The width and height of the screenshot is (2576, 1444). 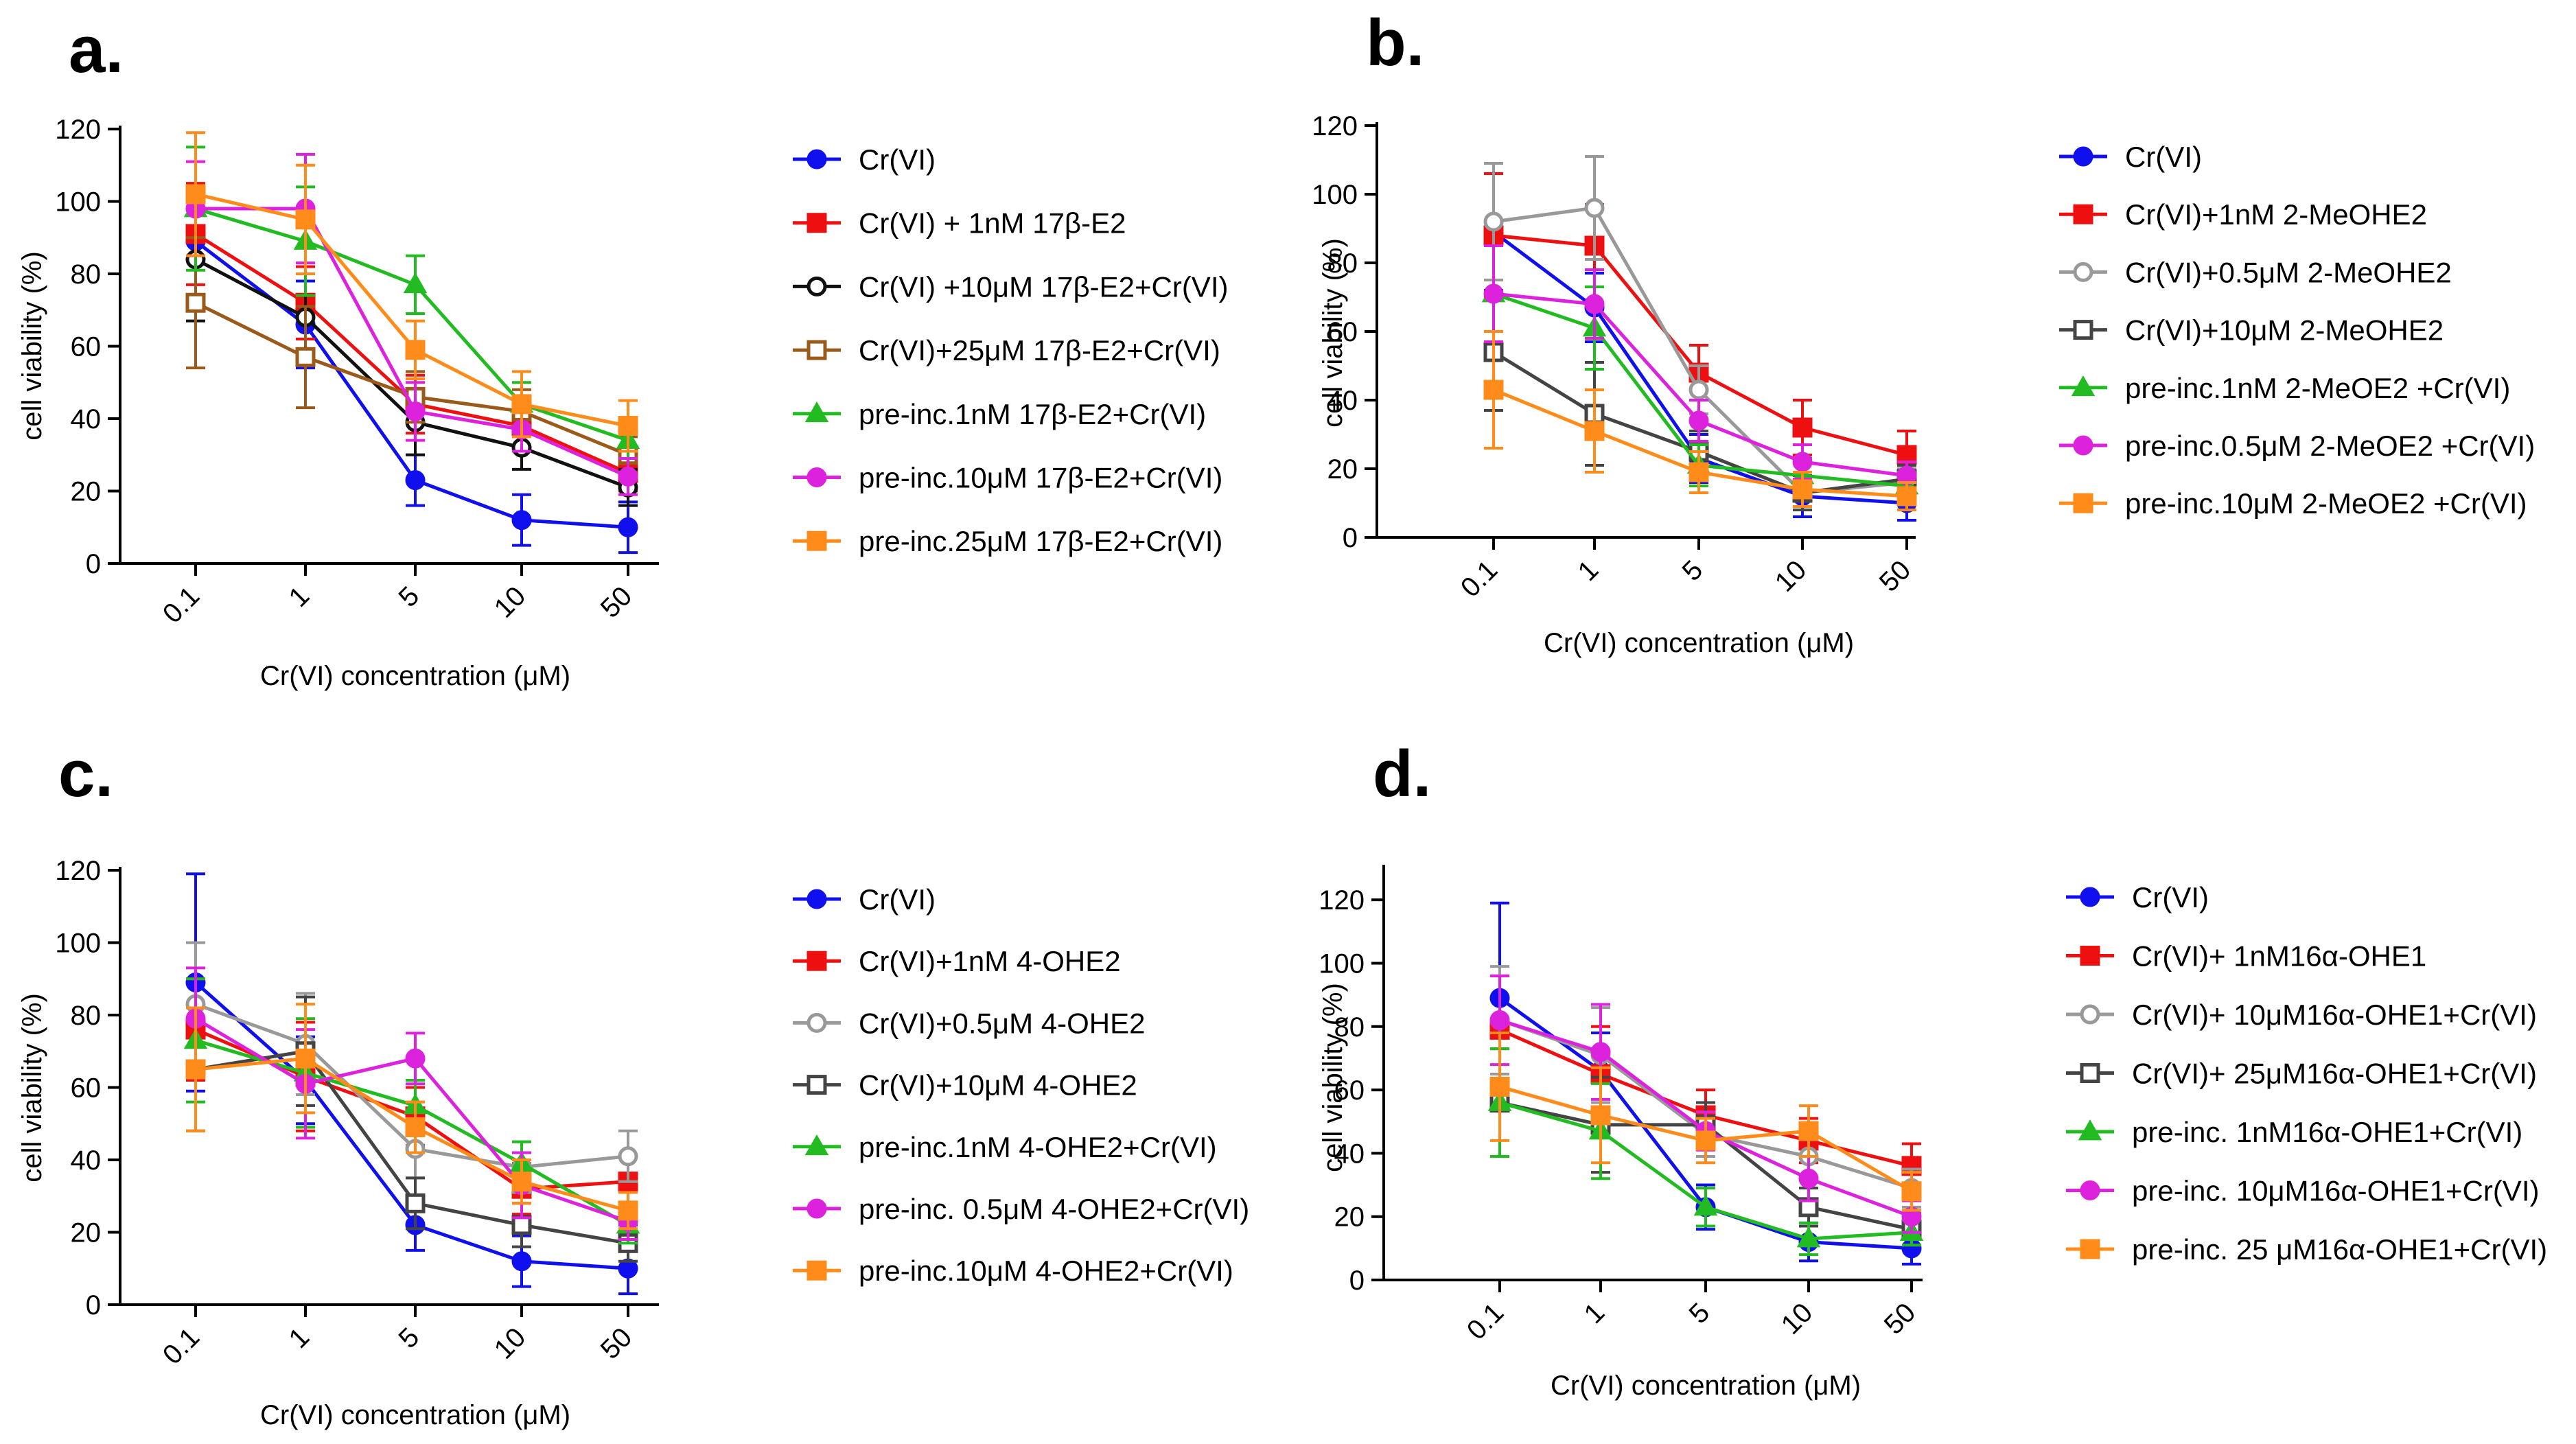 I want to click on x-axis-title: Cr(VI) concentration (μM), so click(x=1706, y=1386).